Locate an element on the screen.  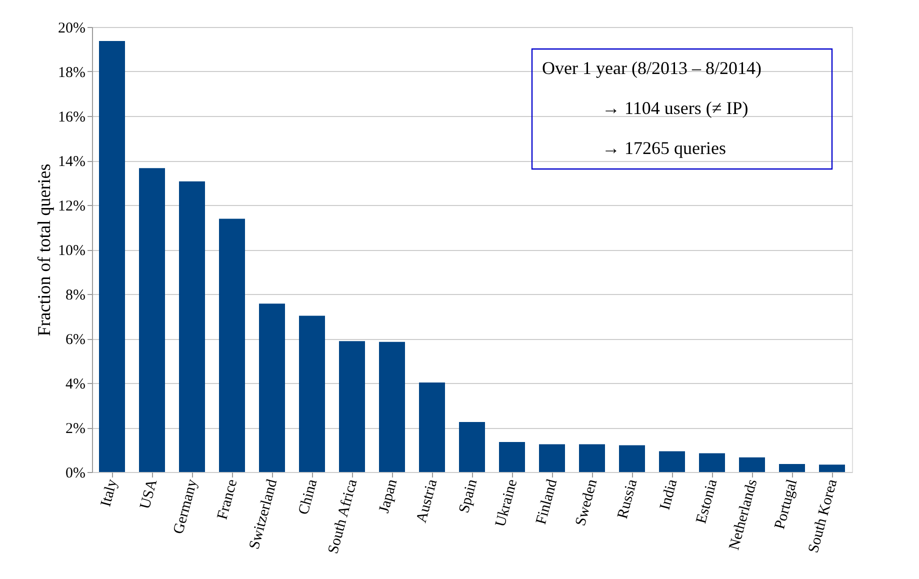
x-tick-label: Russia is located at coordinates (627, 498).